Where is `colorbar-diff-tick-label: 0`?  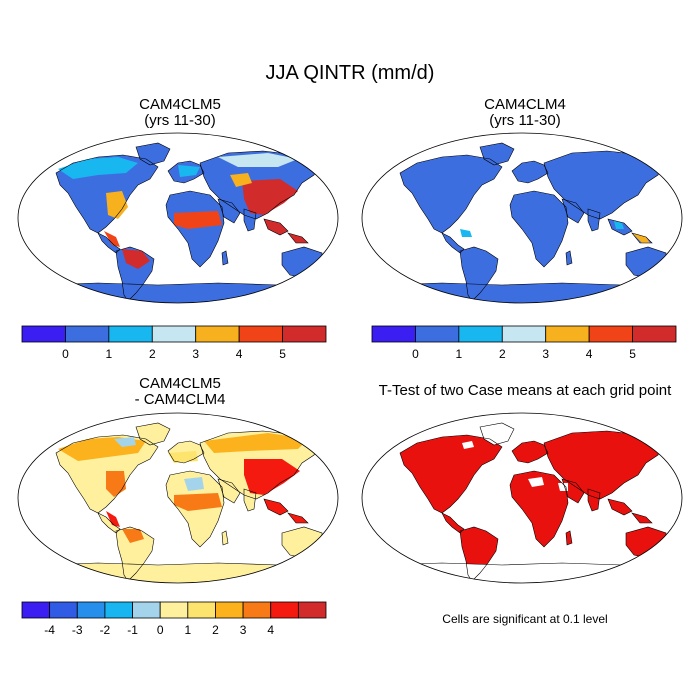 colorbar-diff-tick-label: 0 is located at coordinates (160, 630).